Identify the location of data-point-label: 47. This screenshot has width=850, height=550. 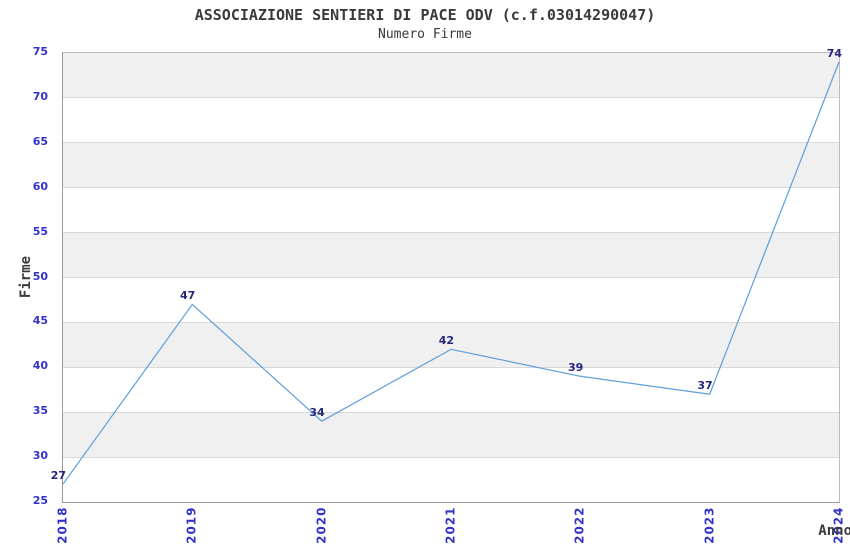
(188, 296).